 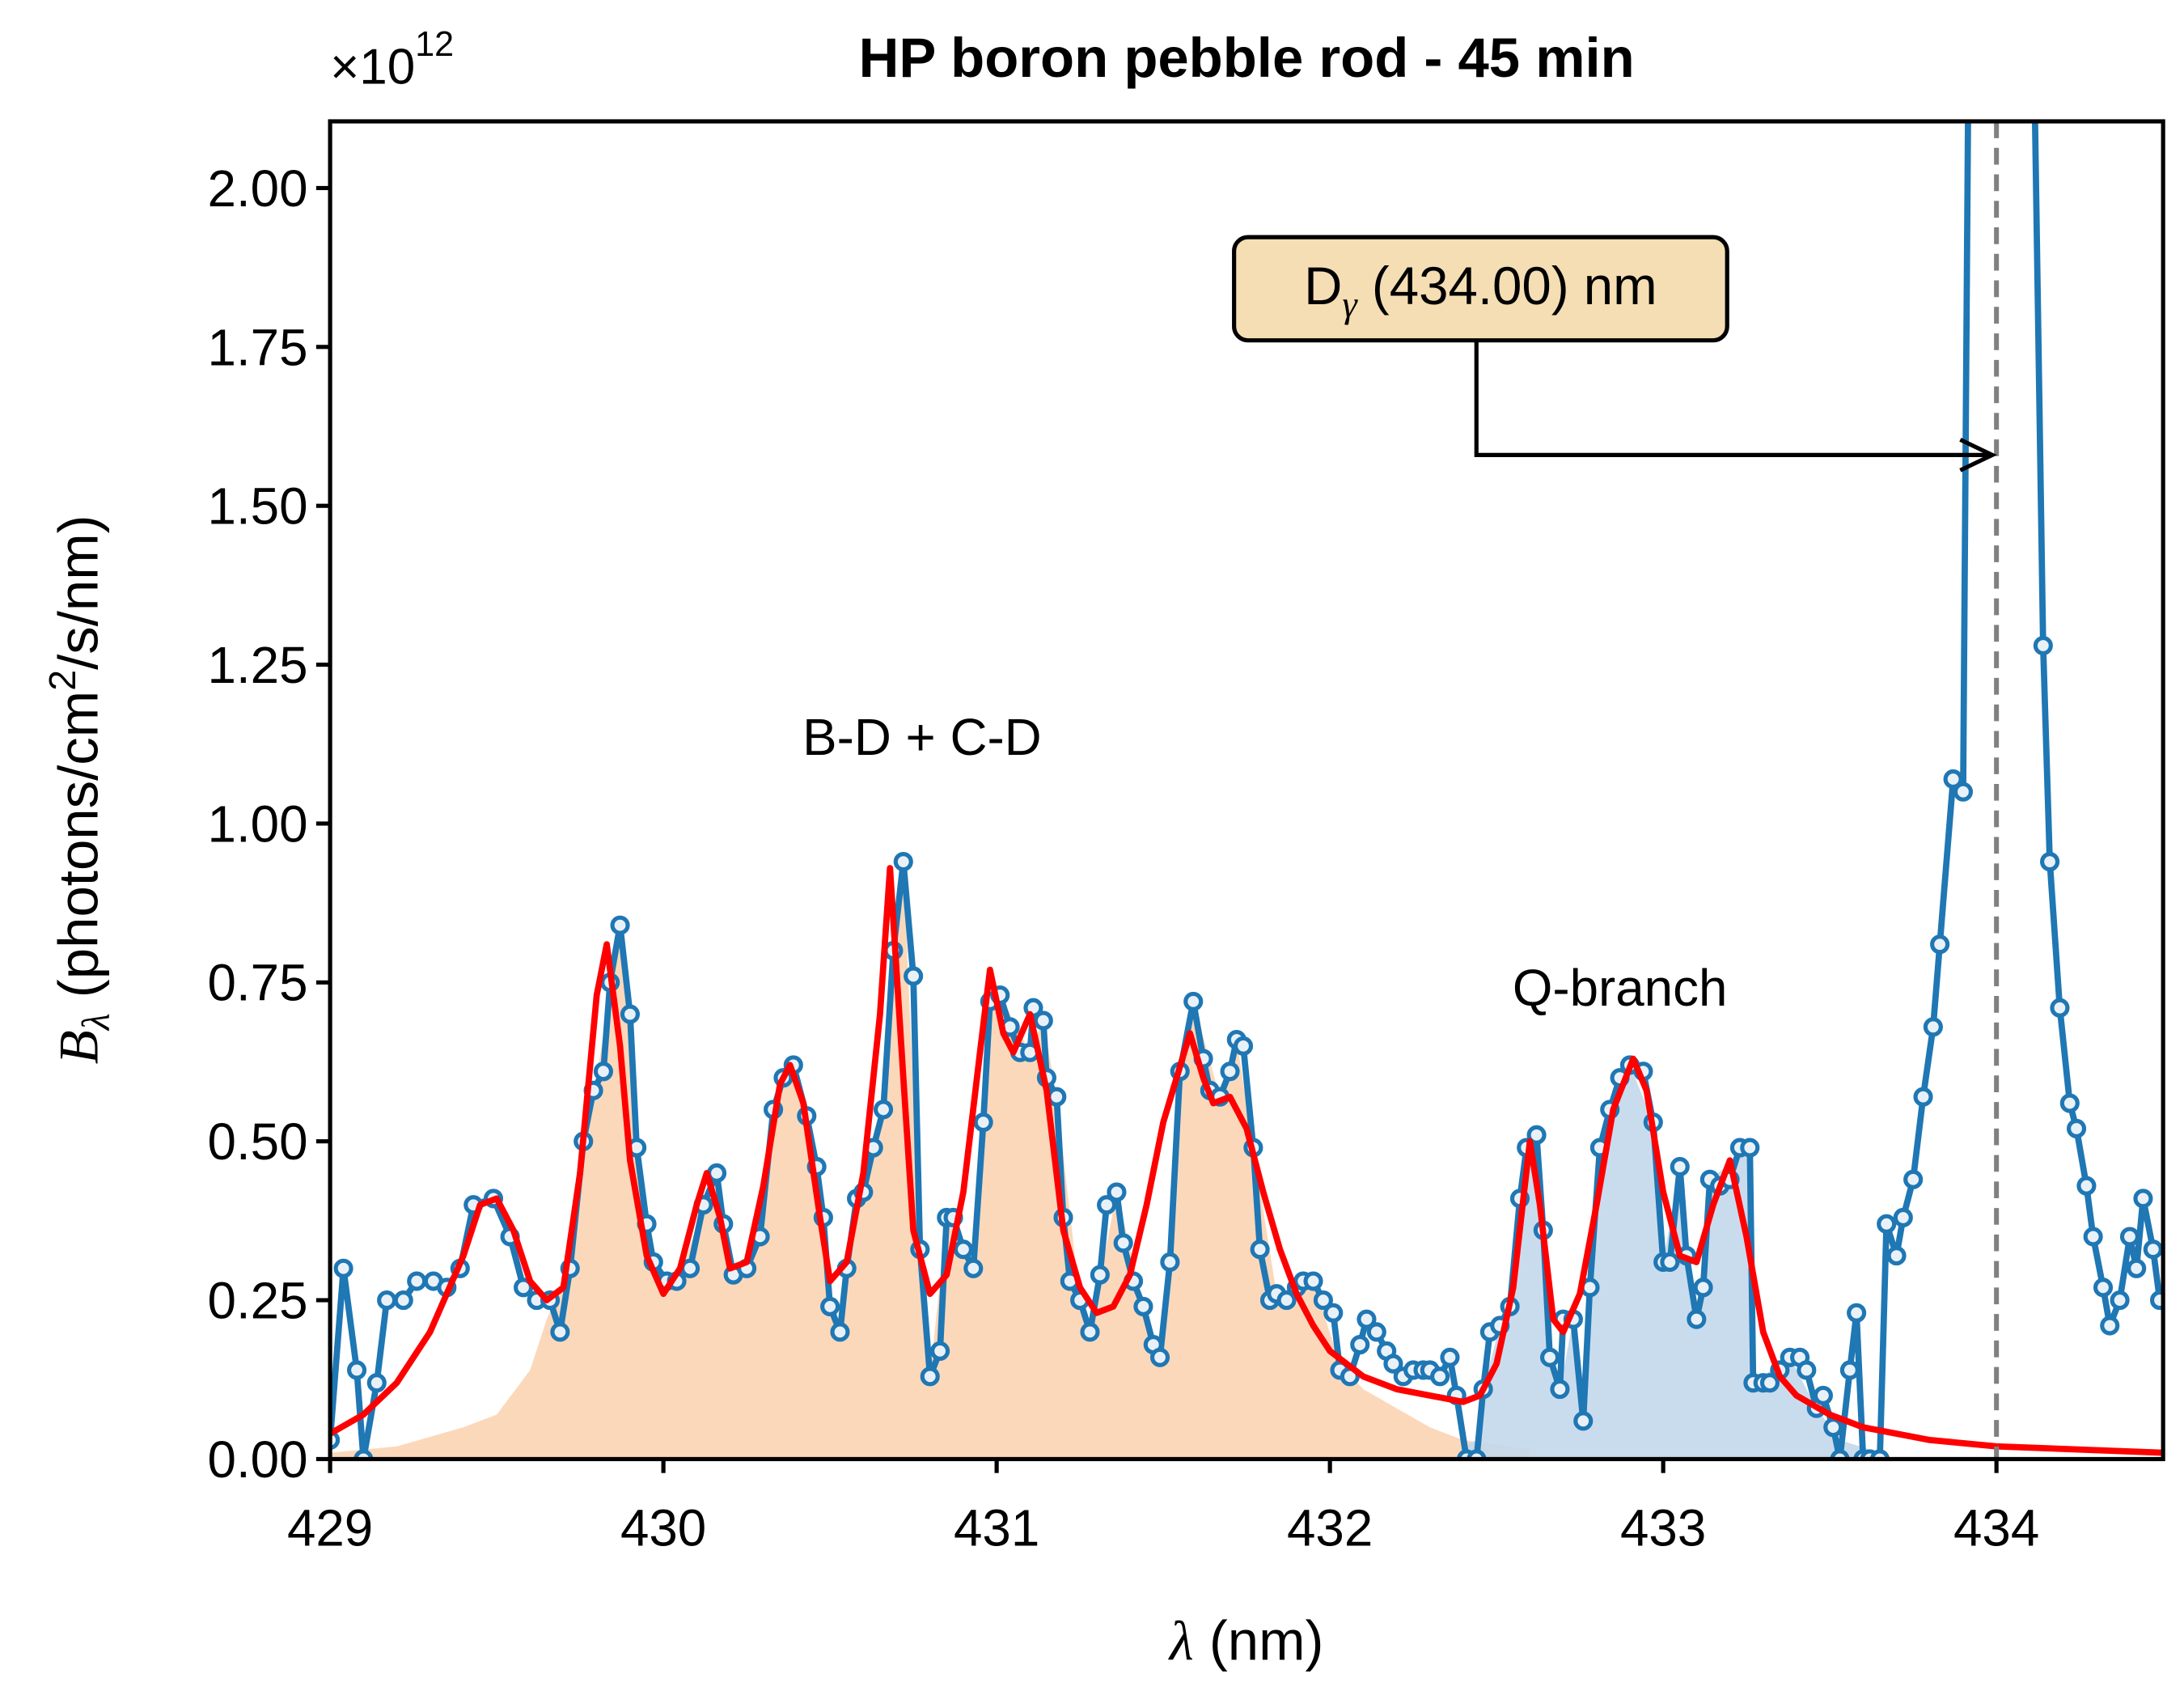 What do you see at coordinates (996, 1527) in the screenshot?
I see `x-tick-label: 431` at bounding box center [996, 1527].